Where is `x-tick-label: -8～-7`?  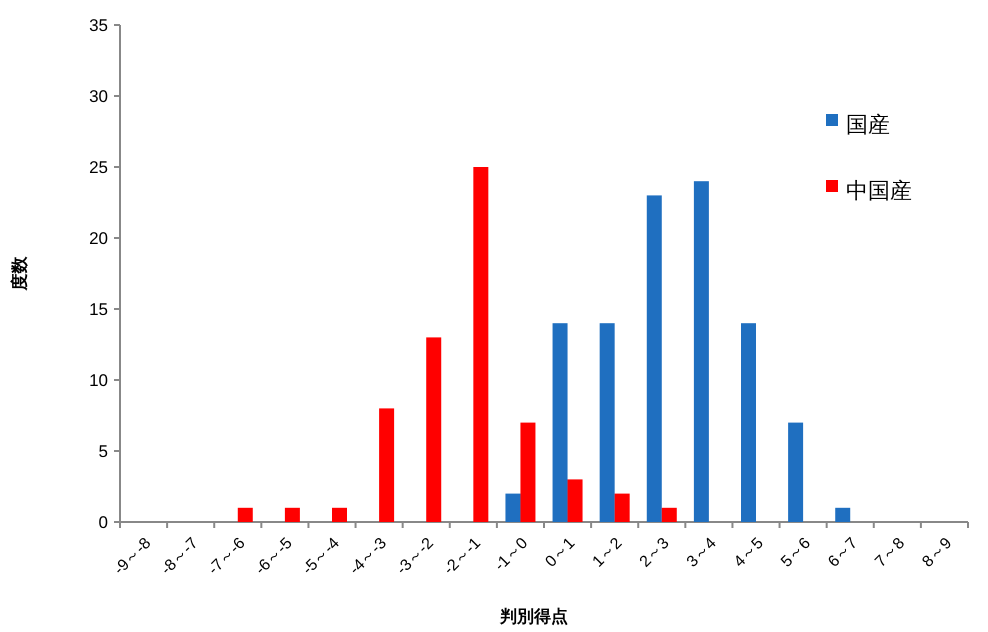
x-tick-label: -8～-7 is located at coordinates (180, 556).